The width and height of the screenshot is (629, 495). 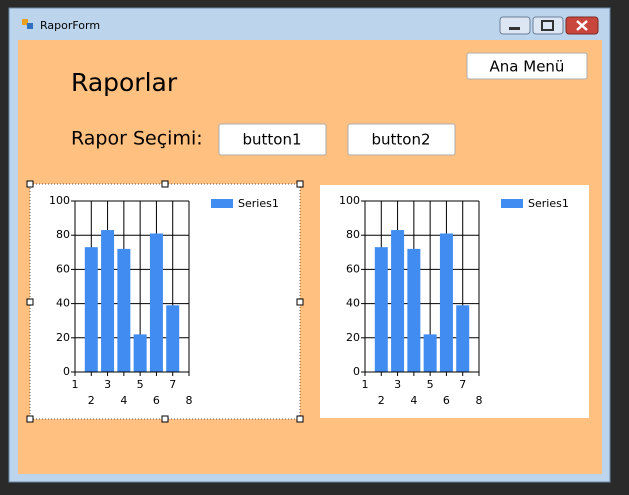 I want to click on menu-button-box, so click(x=527, y=66).